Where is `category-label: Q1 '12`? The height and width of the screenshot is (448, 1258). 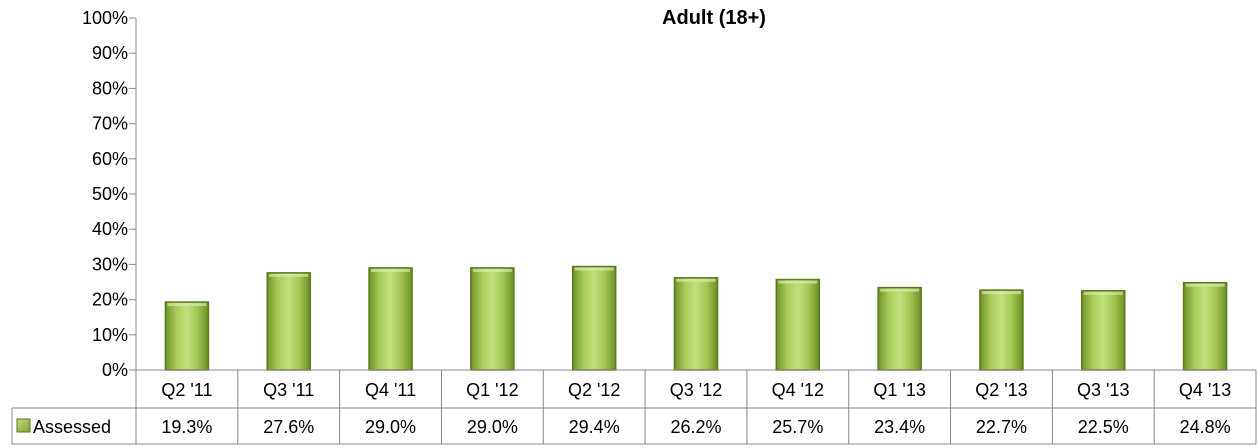
category-label: Q1 '12 is located at coordinates (492, 390).